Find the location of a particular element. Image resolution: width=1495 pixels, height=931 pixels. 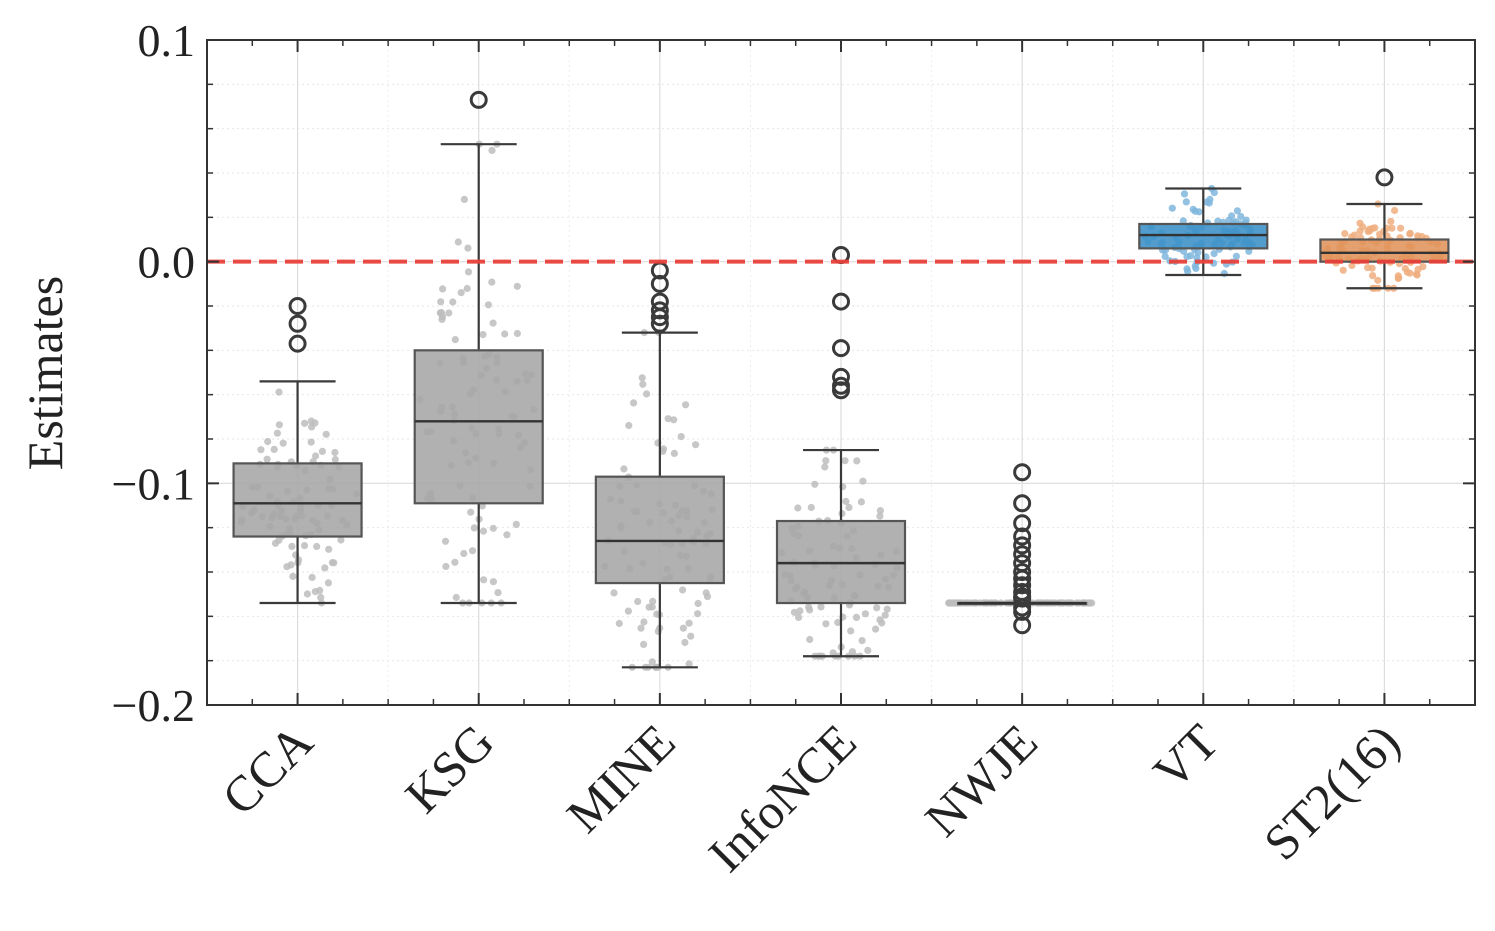

y-axis-title: Estimates is located at coordinates (45, 373).